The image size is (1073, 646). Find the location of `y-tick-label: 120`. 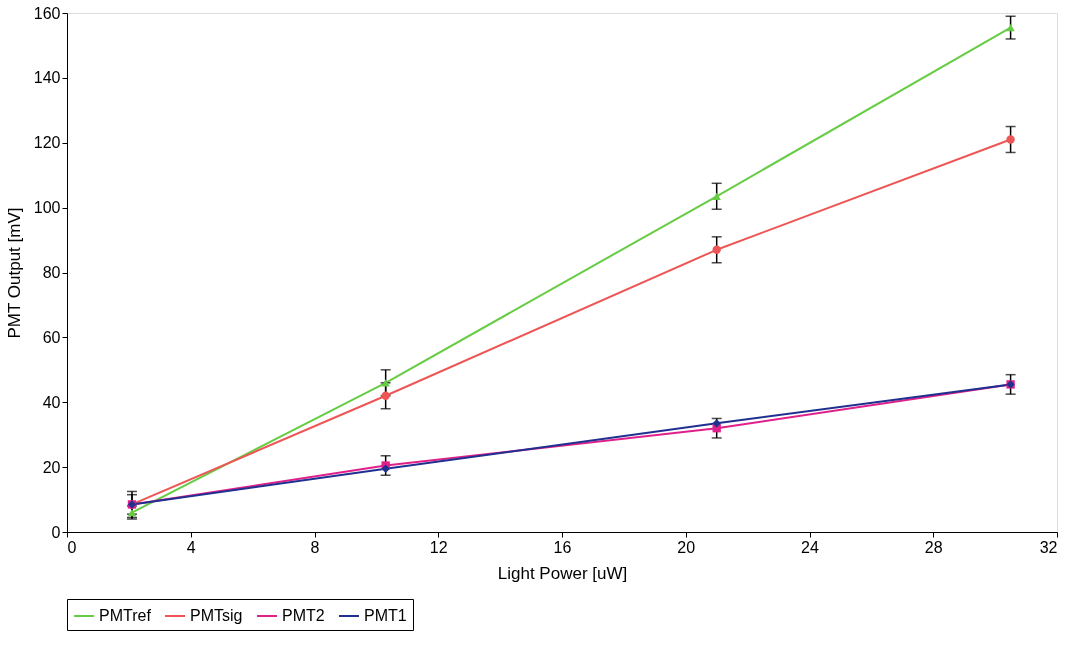

y-tick-label: 120 is located at coordinates (47, 143).